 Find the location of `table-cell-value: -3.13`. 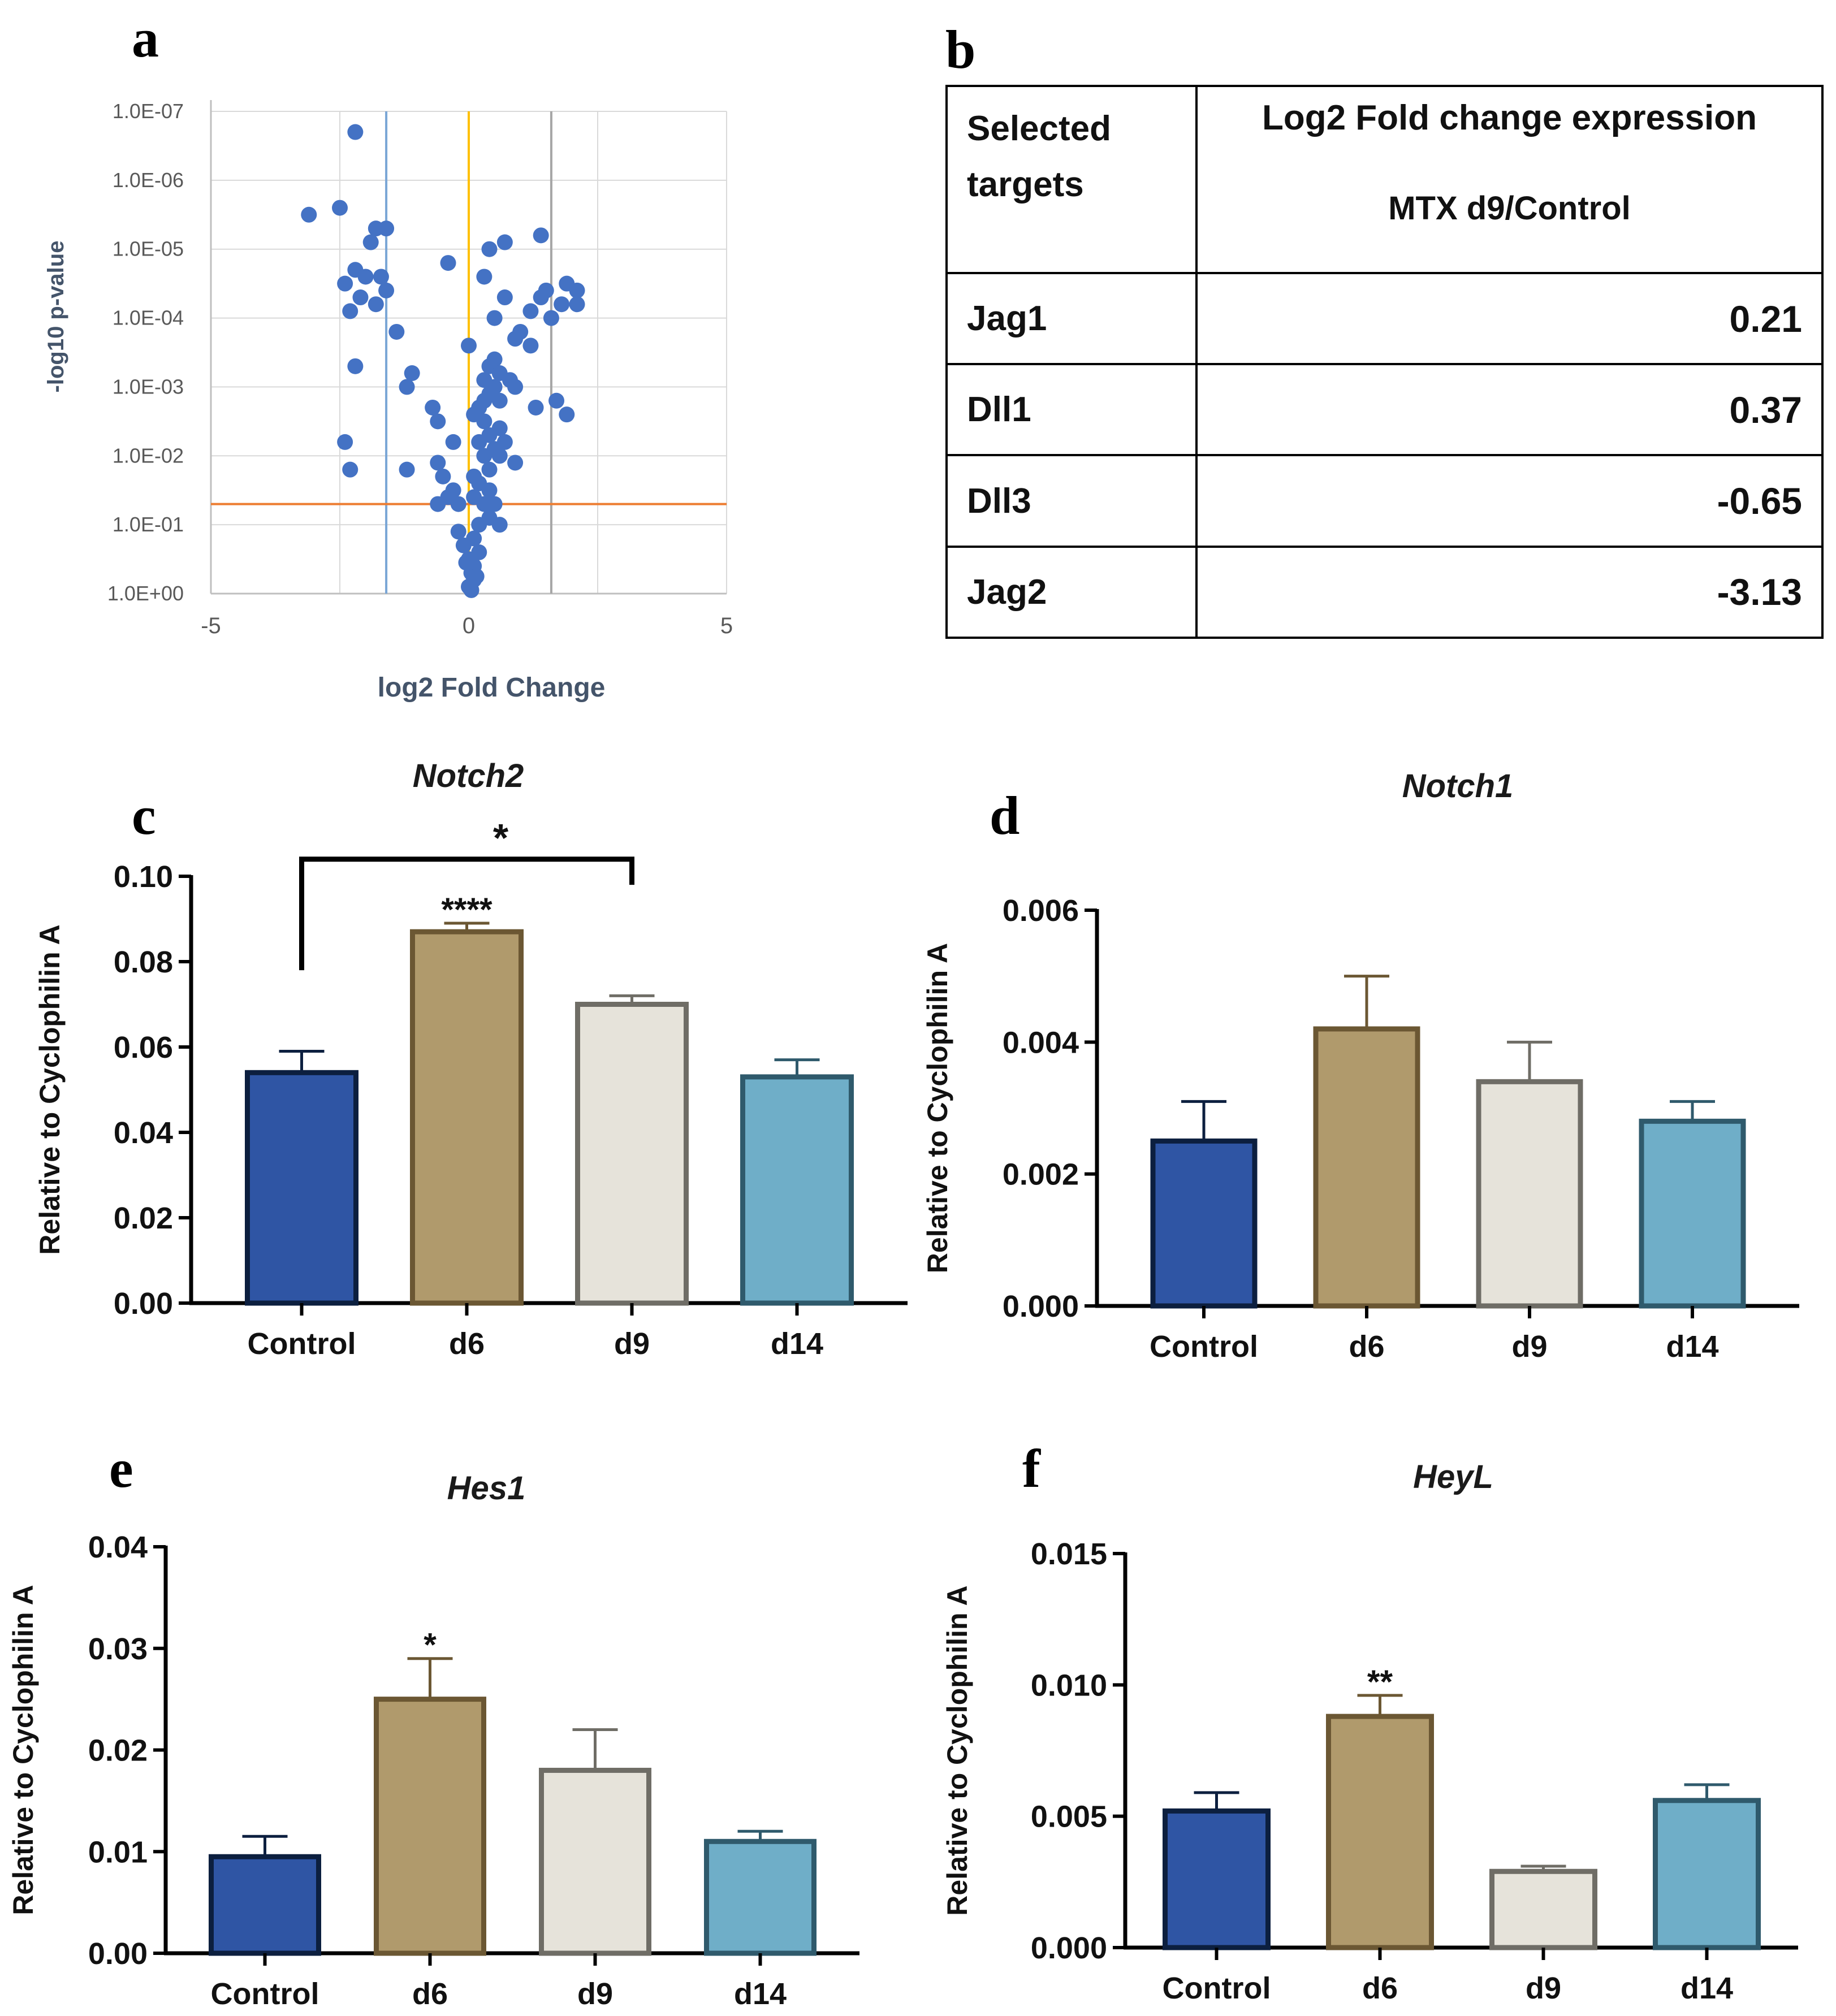

table-cell-value: -3.13 is located at coordinates (1510, 592).